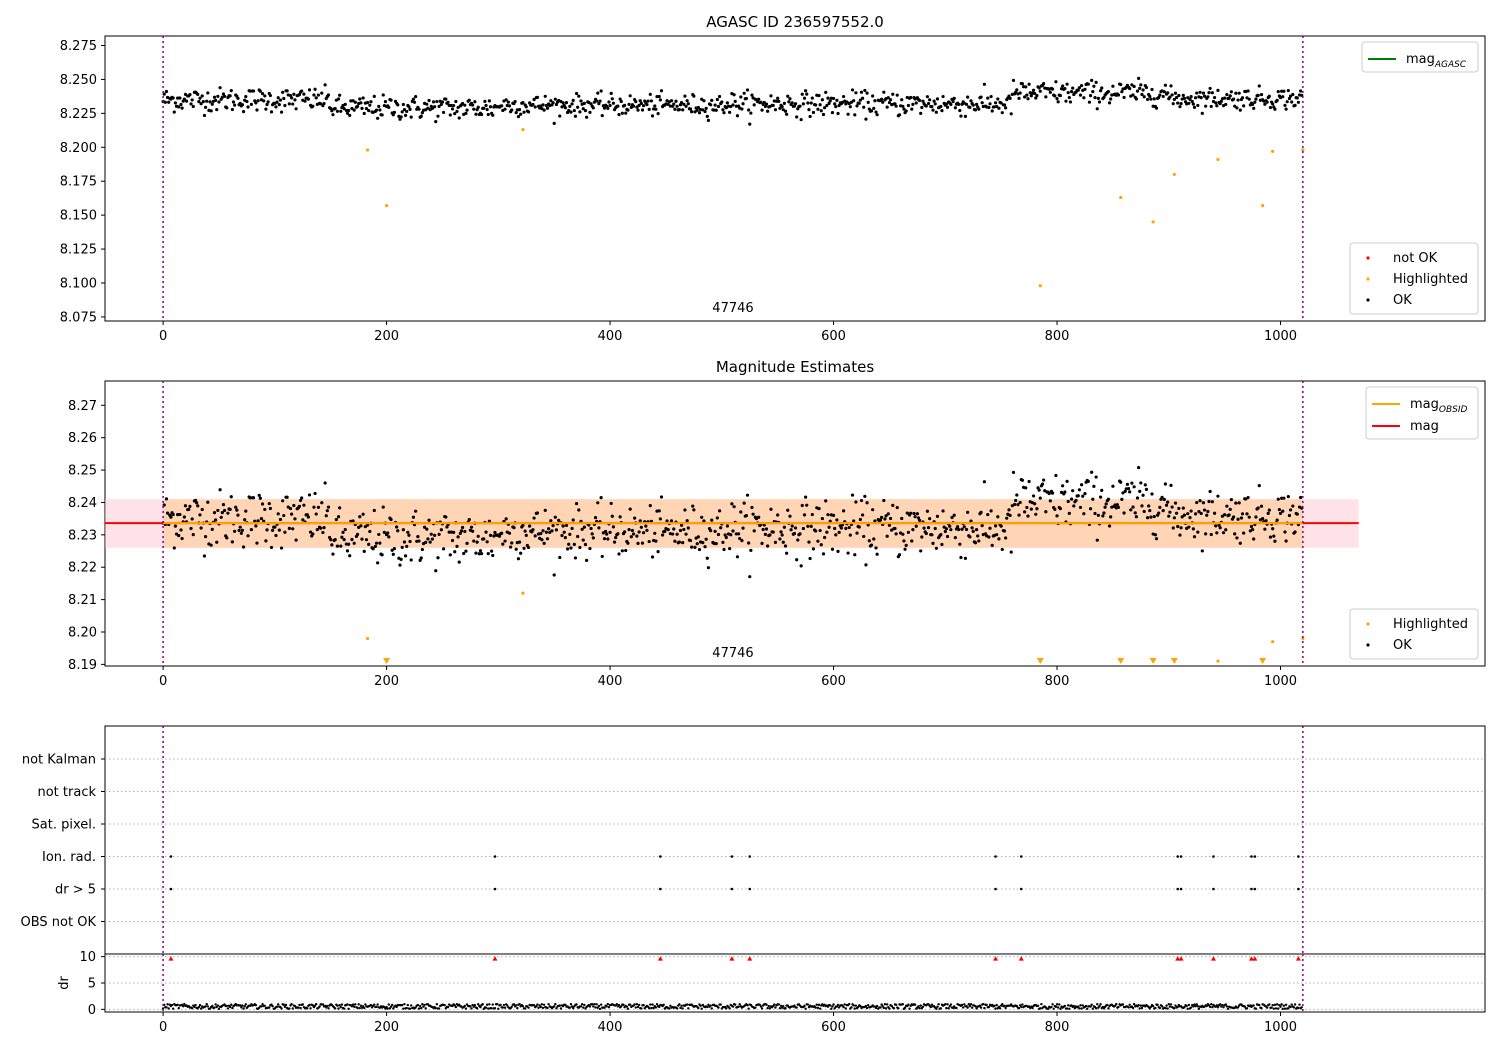 This screenshot has width=1500, height=1050. What do you see at coordinates (78, 114) in the screenshot?
I see `panel1-ytick-label-6: 8.225` at bounding box center [78, 114].